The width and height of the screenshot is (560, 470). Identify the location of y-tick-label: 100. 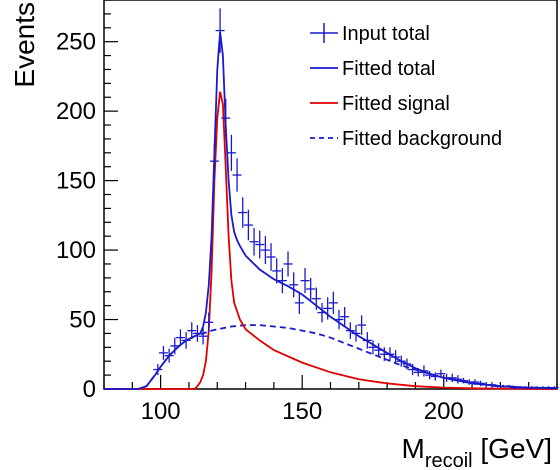
(76, 250).